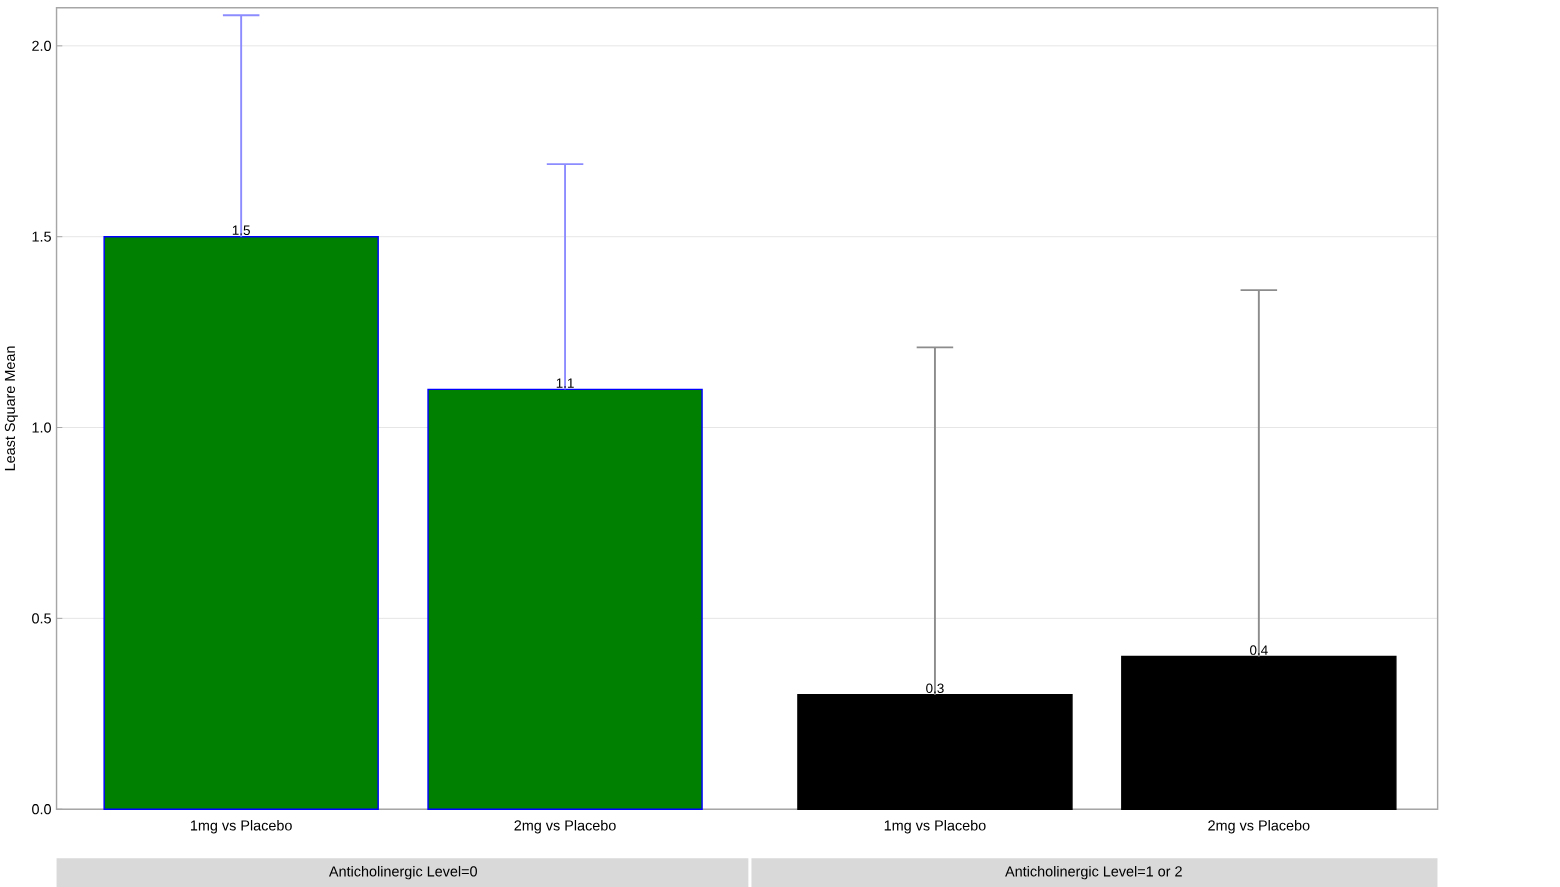 This screenshot has height=887, width=1560. Describe the element at coordinates (402, 872) in the screenshot. I see `text: Anticholinergic Level=0` at that location.